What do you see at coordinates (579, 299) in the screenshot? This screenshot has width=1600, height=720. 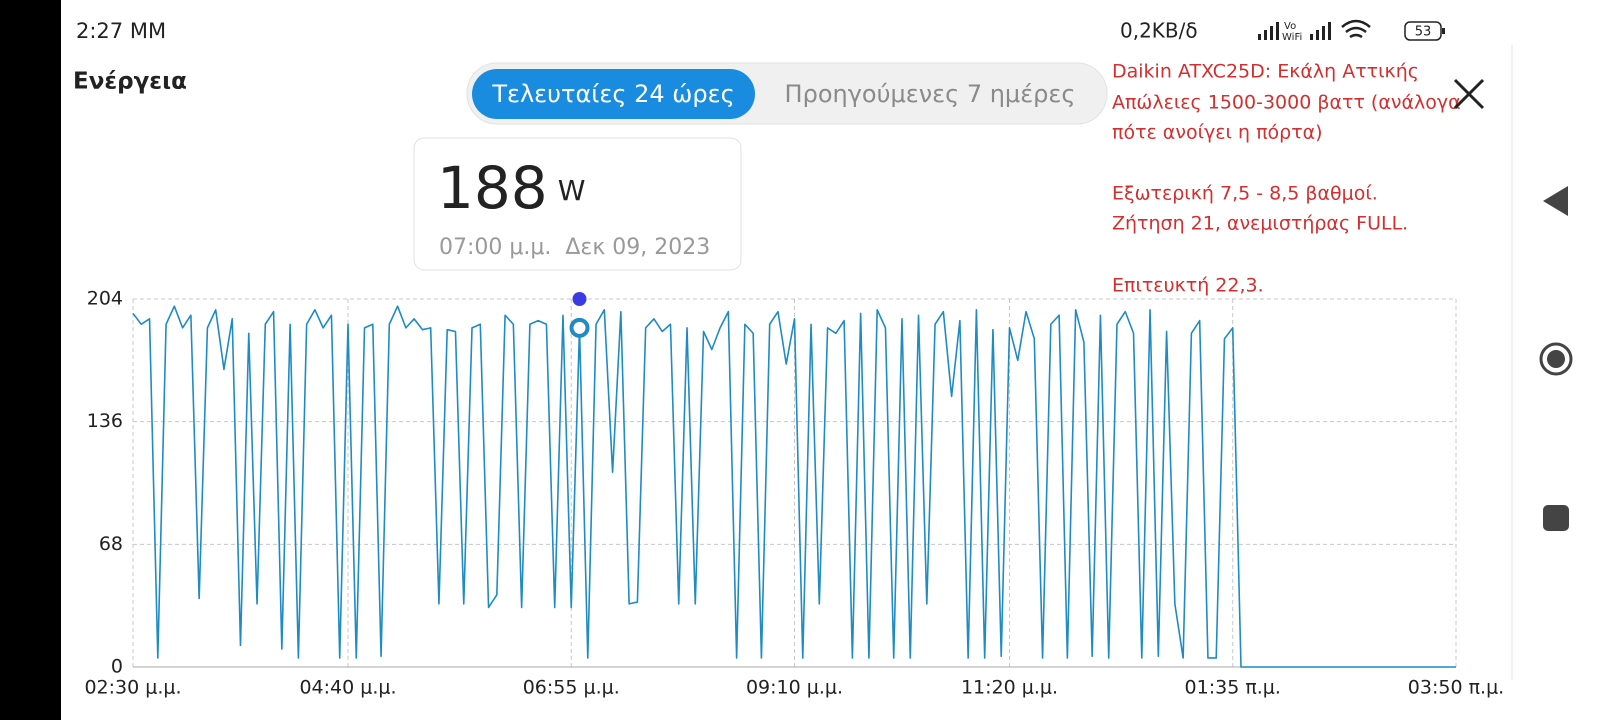 I see `marker-dot` at bounding box center [579, 299].